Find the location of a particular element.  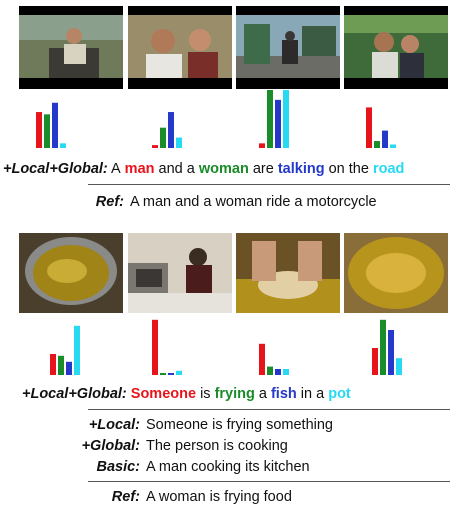

result-global: +Global: The person is cooking is located at coordinates (232, 448).